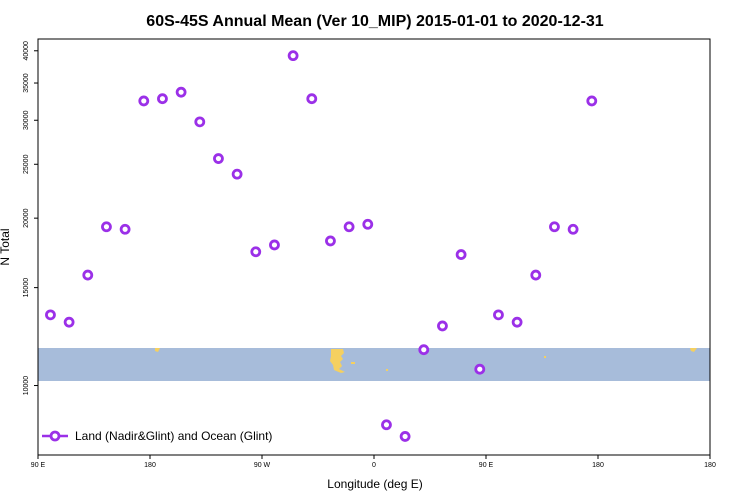 The image size is (750, 500). What do you see at coordinates (26, 386) in the screenshot?
I see `y-tick-label: 10000` at bounding box center [26, 386].